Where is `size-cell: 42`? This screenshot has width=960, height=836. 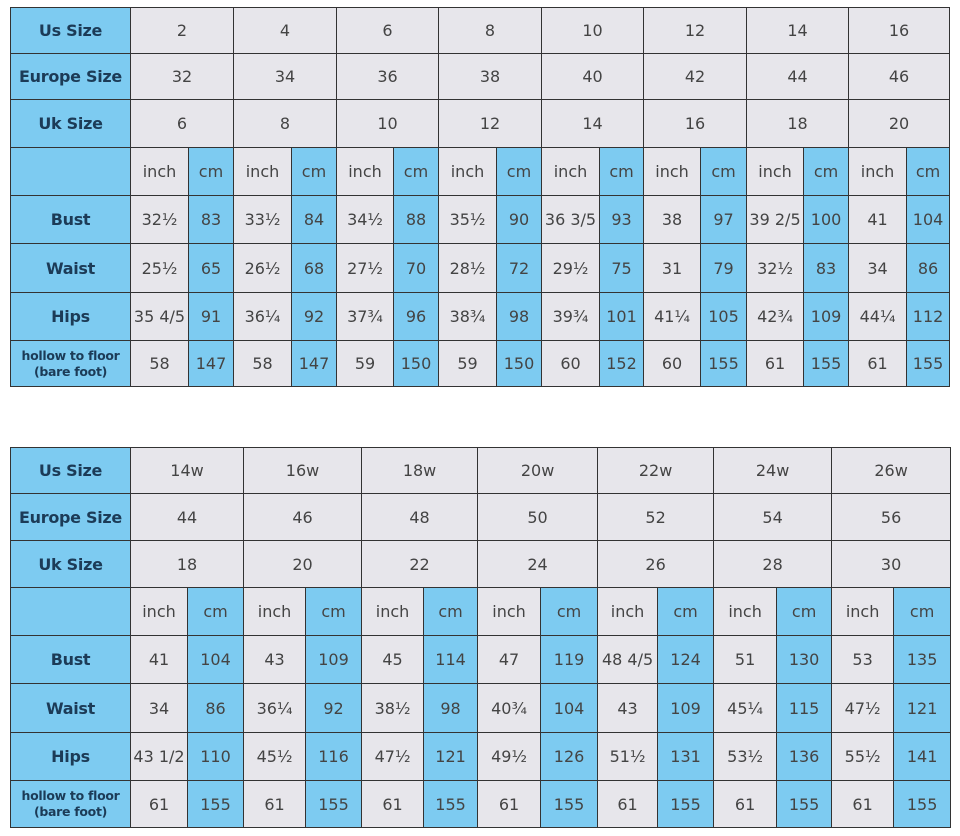 size-cell: 42 is located at coordinates (695, 76).